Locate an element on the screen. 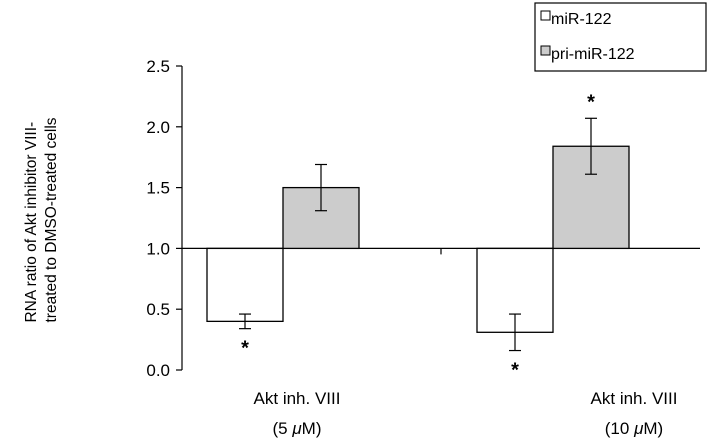  legend: miR-122 pri-miR-122 is located at coordinates (620, 37).